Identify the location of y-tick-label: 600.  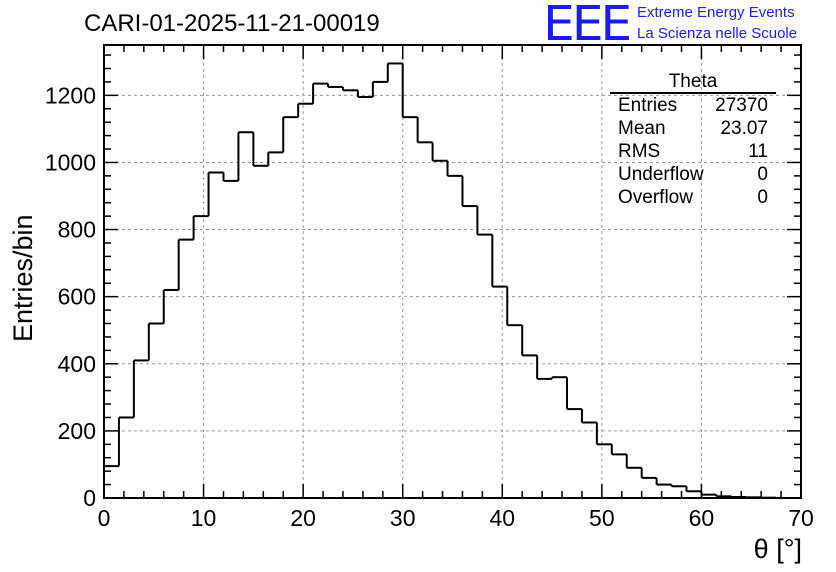
(77, 297).